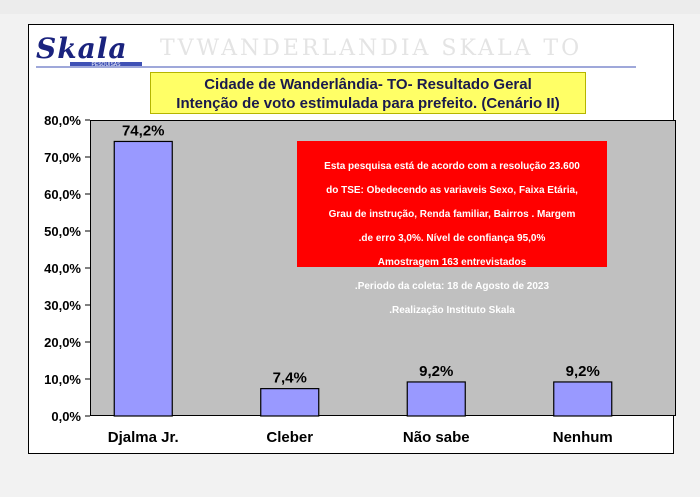 This screenshot has height=497, width=700. Describe the element at coordinates (62, 157) in the screenshot. I see `y-tick-label: 70,0%` at that location.